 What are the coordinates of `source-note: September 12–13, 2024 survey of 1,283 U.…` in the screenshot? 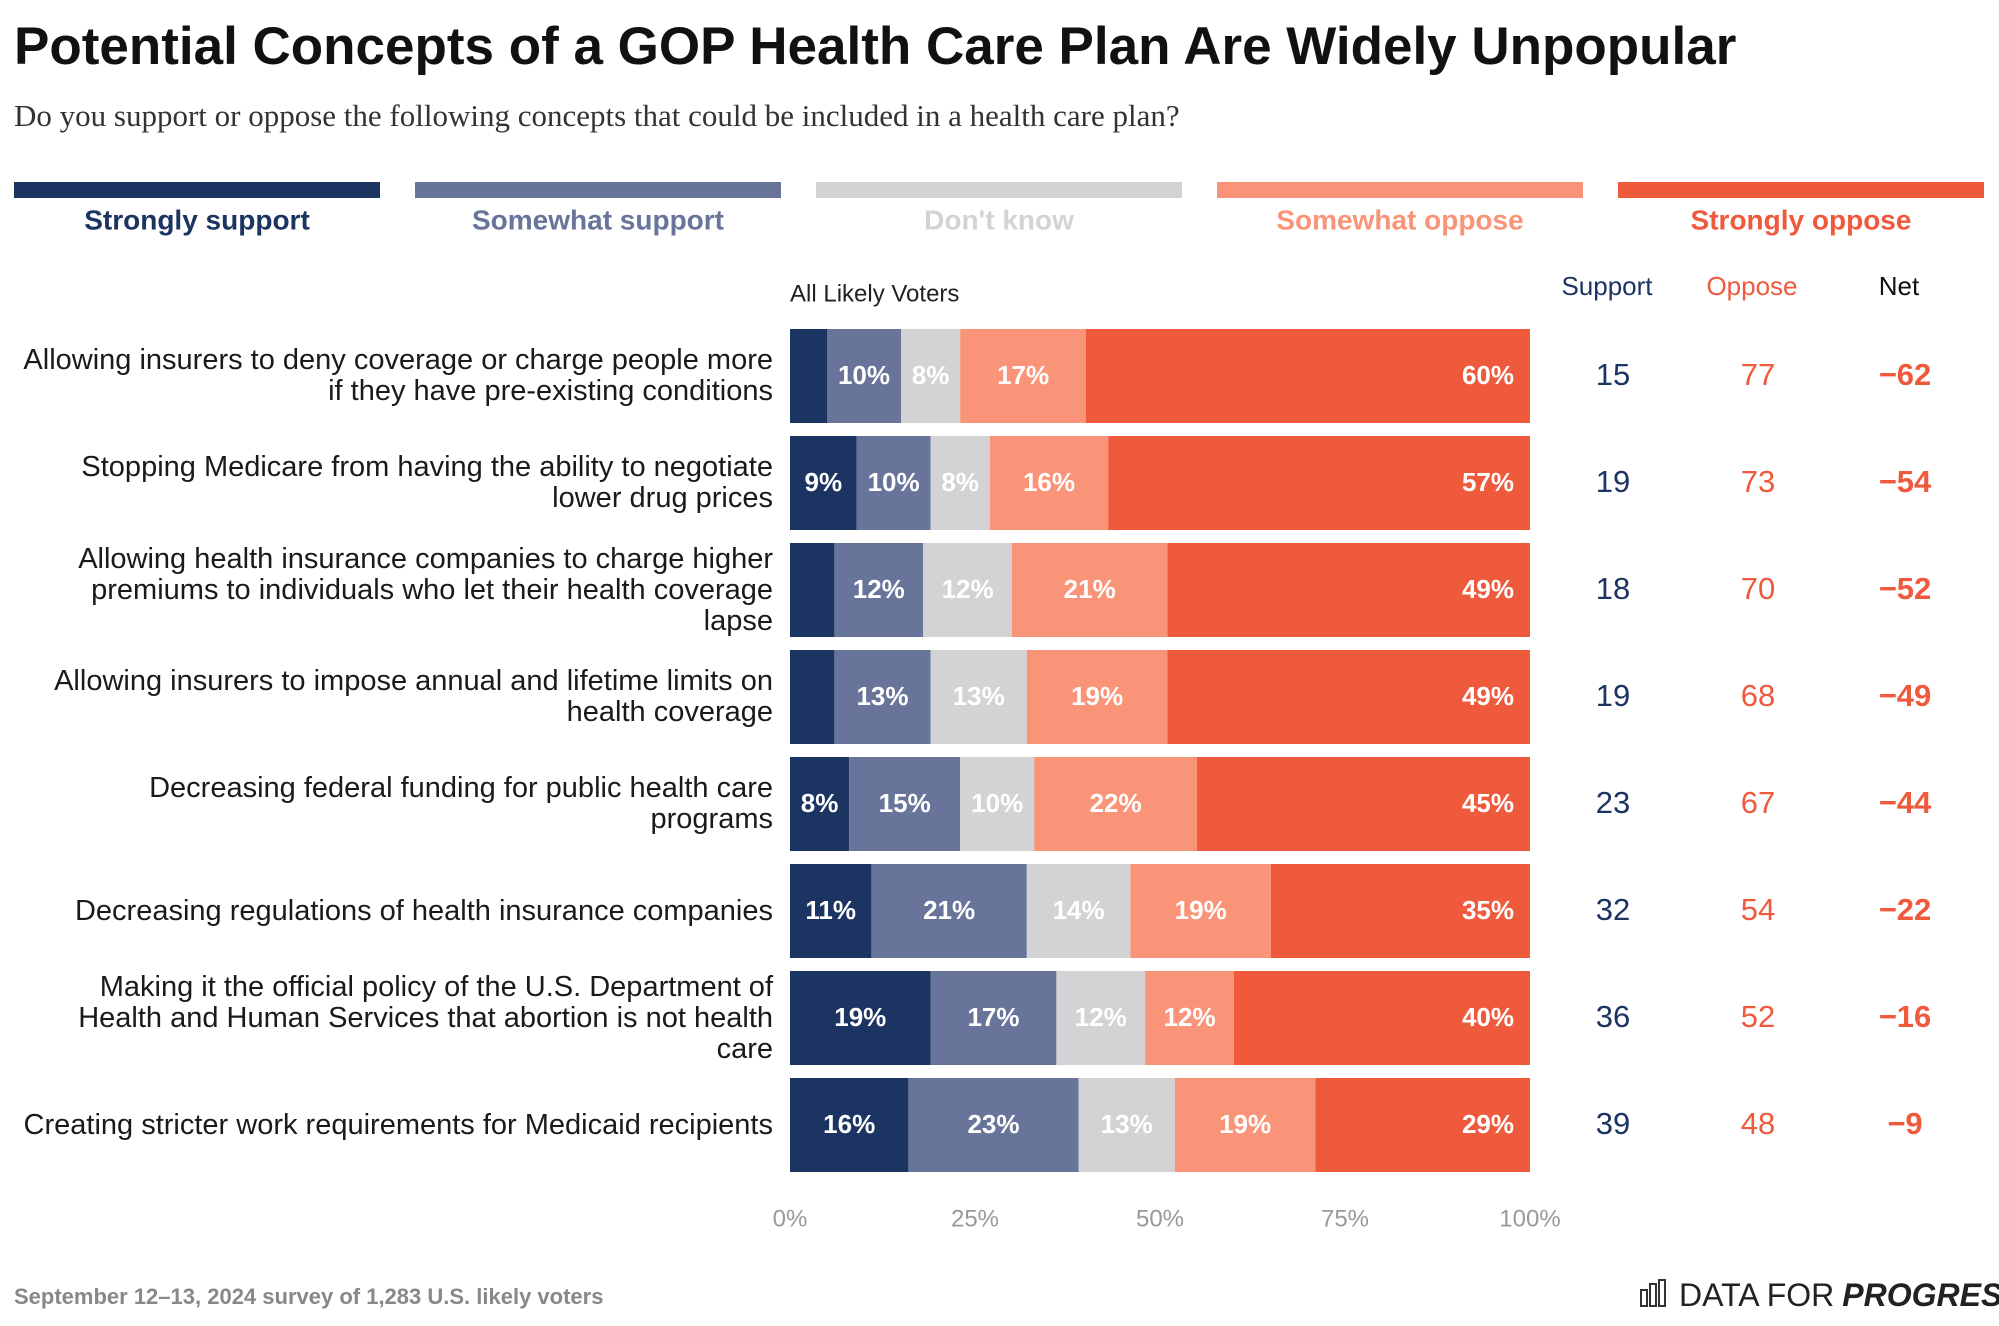 It's located at (308, 1296).